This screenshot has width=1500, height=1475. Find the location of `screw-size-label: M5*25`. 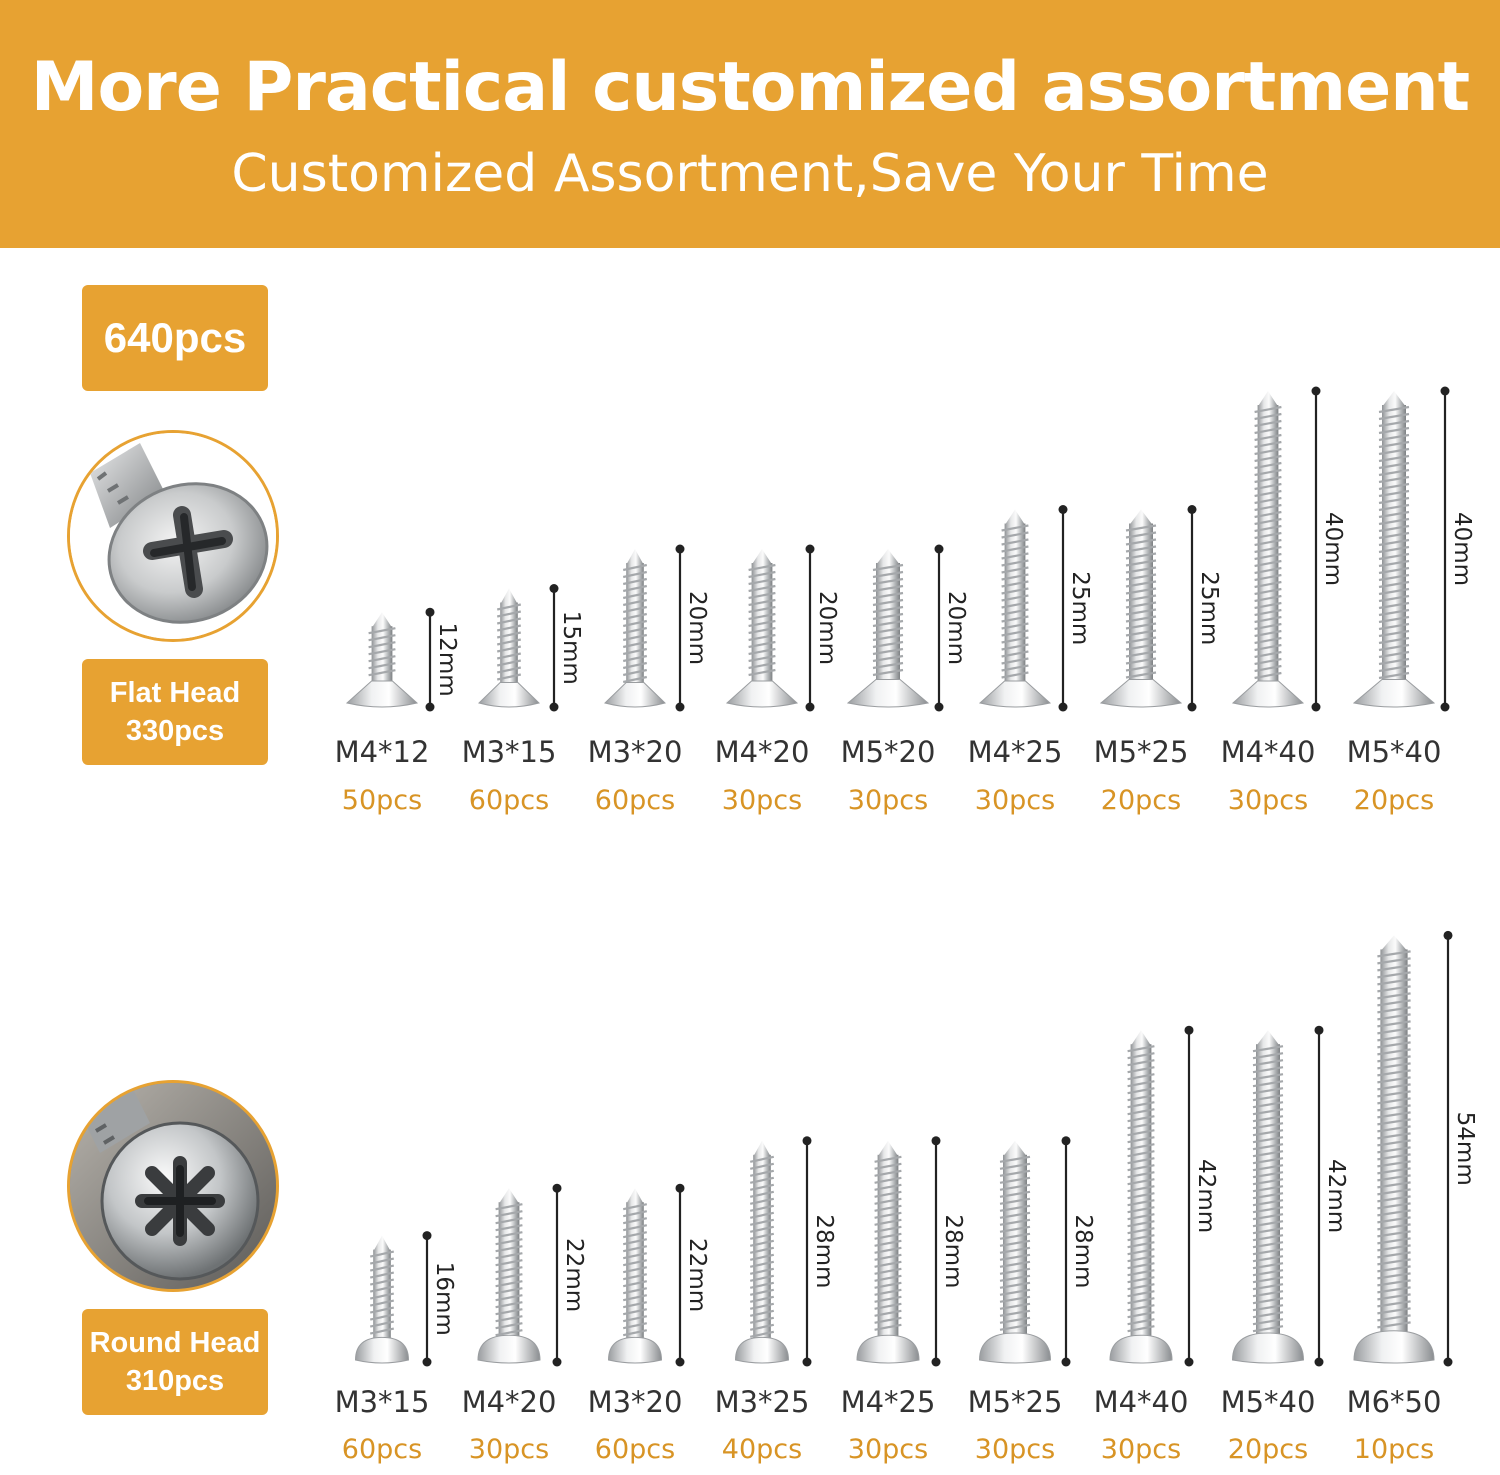

screw-size-label: M5*25 is located at coordinates (1015, 1402).